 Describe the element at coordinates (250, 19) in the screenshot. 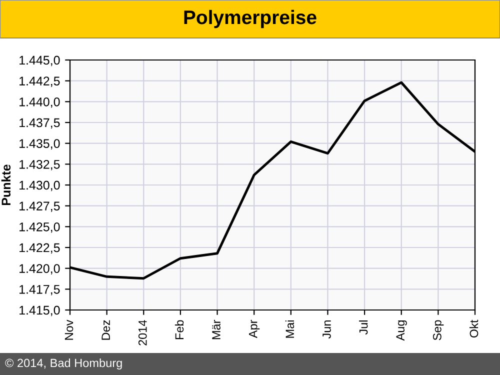

I see `chart-title: Polymerpreise` at that location.